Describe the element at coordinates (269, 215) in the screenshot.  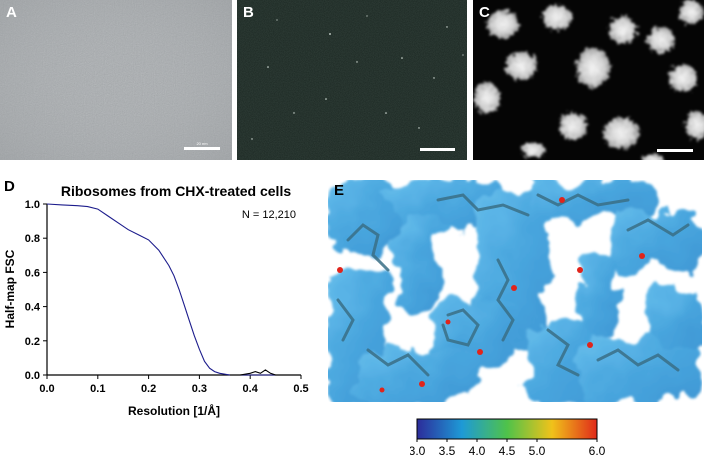
I see `chart-annotation: N = 12,210` at that location.